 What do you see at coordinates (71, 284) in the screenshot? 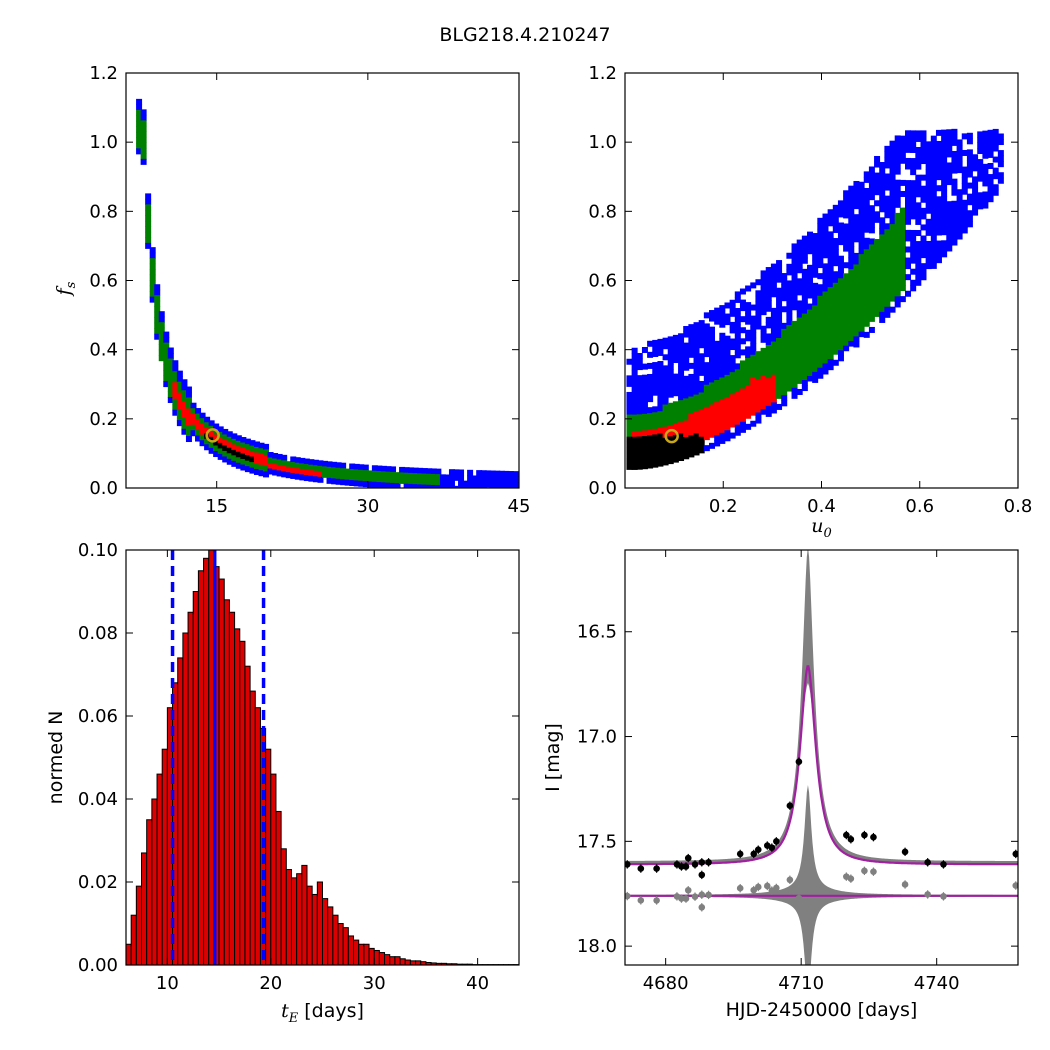
I see `y-axis-label-sub: s` at bounding box center [71, 284].